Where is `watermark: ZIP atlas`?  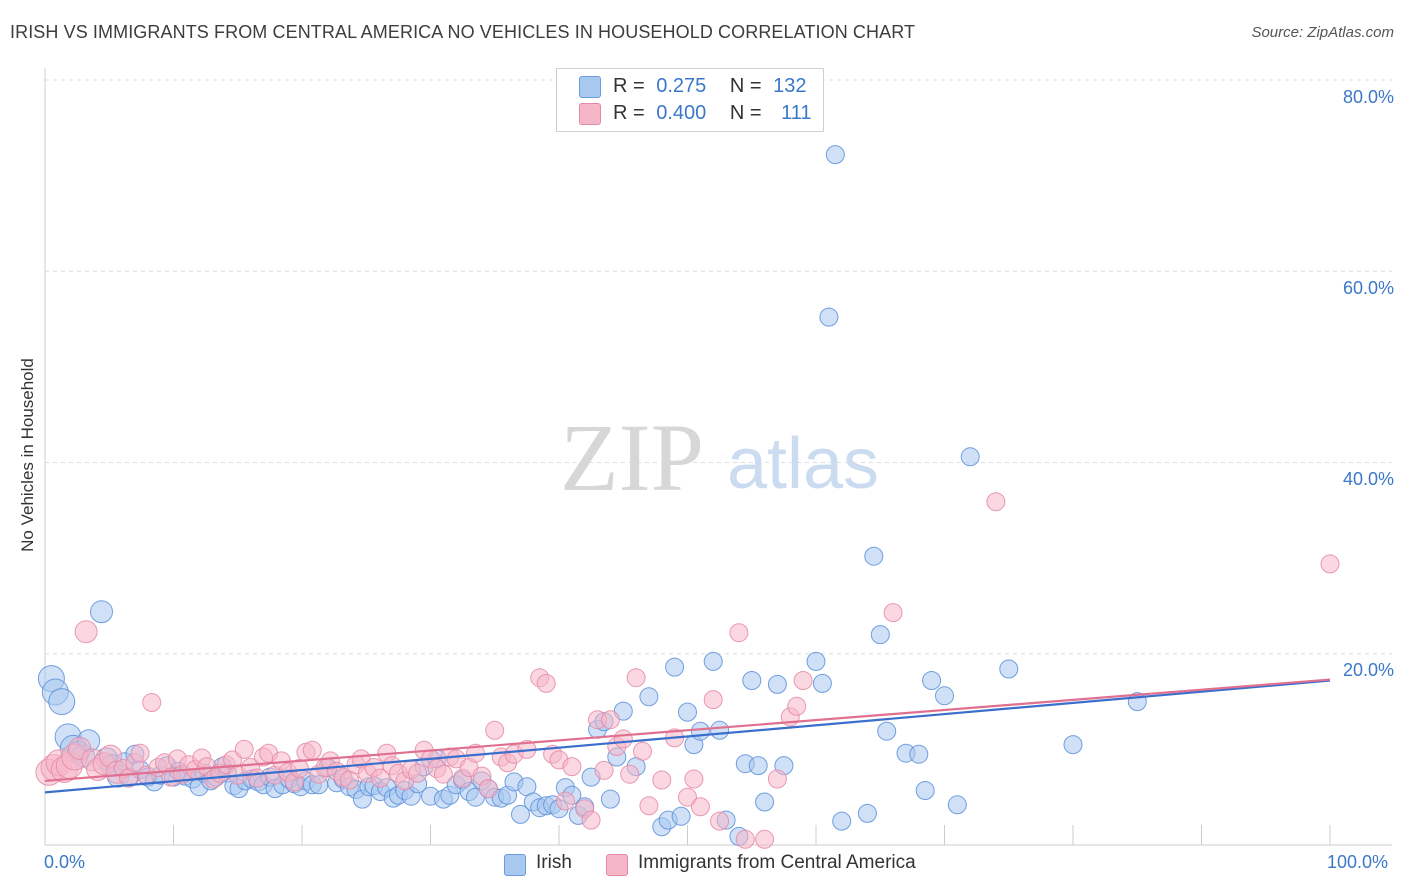
watermark: ZIP atlas is located at coordinates (719, 457).